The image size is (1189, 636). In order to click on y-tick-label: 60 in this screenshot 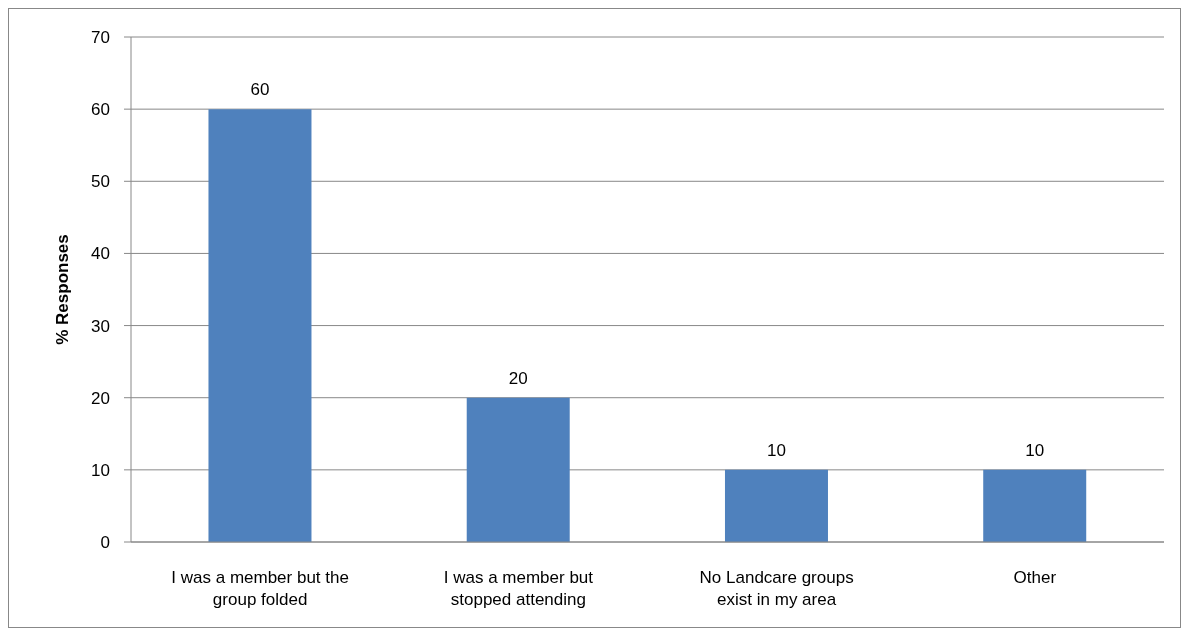, I will do `click(100, 110)`.